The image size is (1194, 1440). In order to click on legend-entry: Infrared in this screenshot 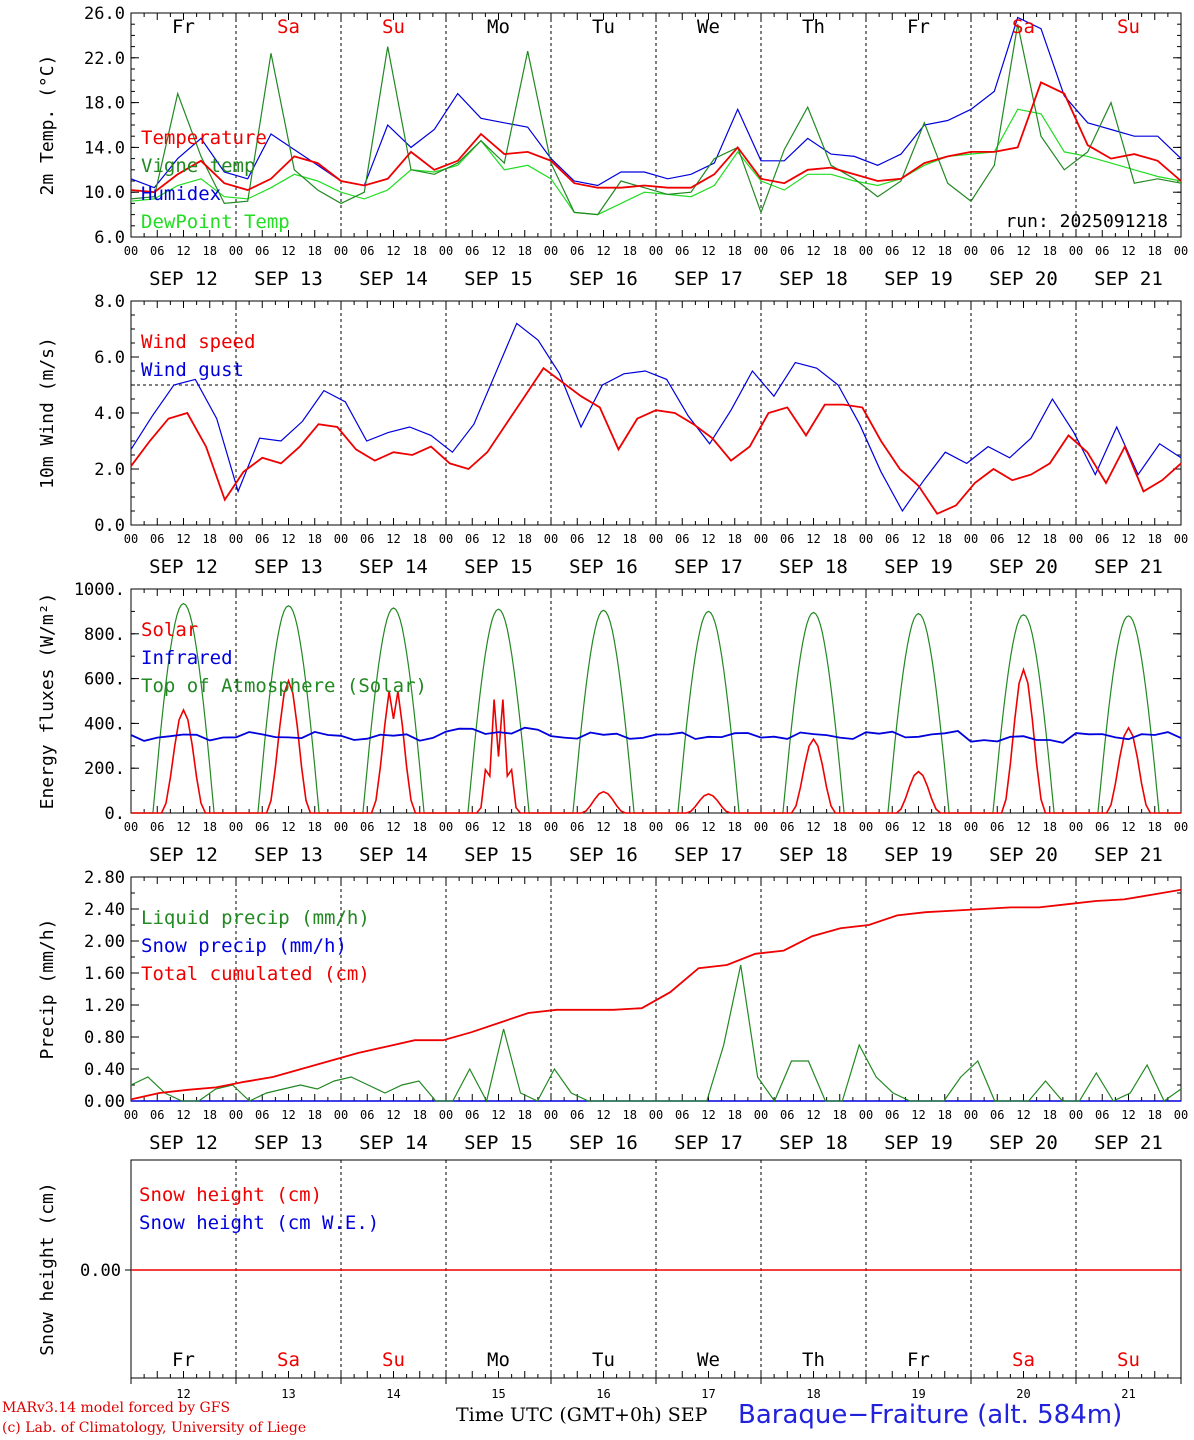, I will do `click(187, 658)`.